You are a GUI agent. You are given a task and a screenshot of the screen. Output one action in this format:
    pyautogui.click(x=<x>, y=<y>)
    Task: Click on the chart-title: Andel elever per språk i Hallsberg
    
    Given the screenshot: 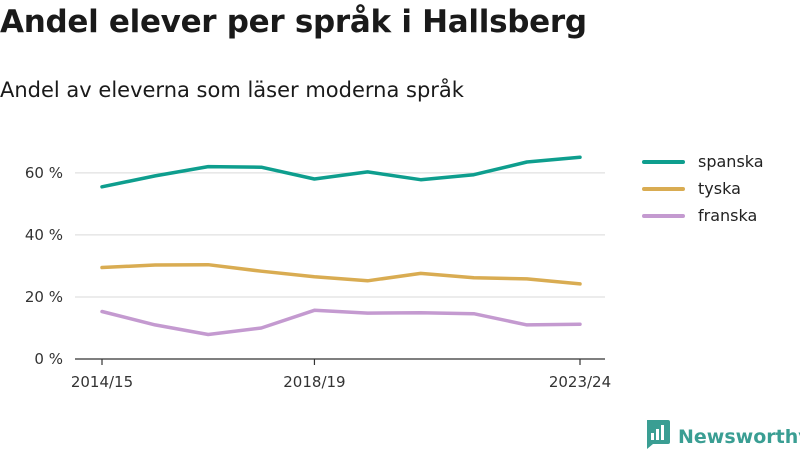 What is the action you would take?
    pyautogui.click(x=293, y=22)
    